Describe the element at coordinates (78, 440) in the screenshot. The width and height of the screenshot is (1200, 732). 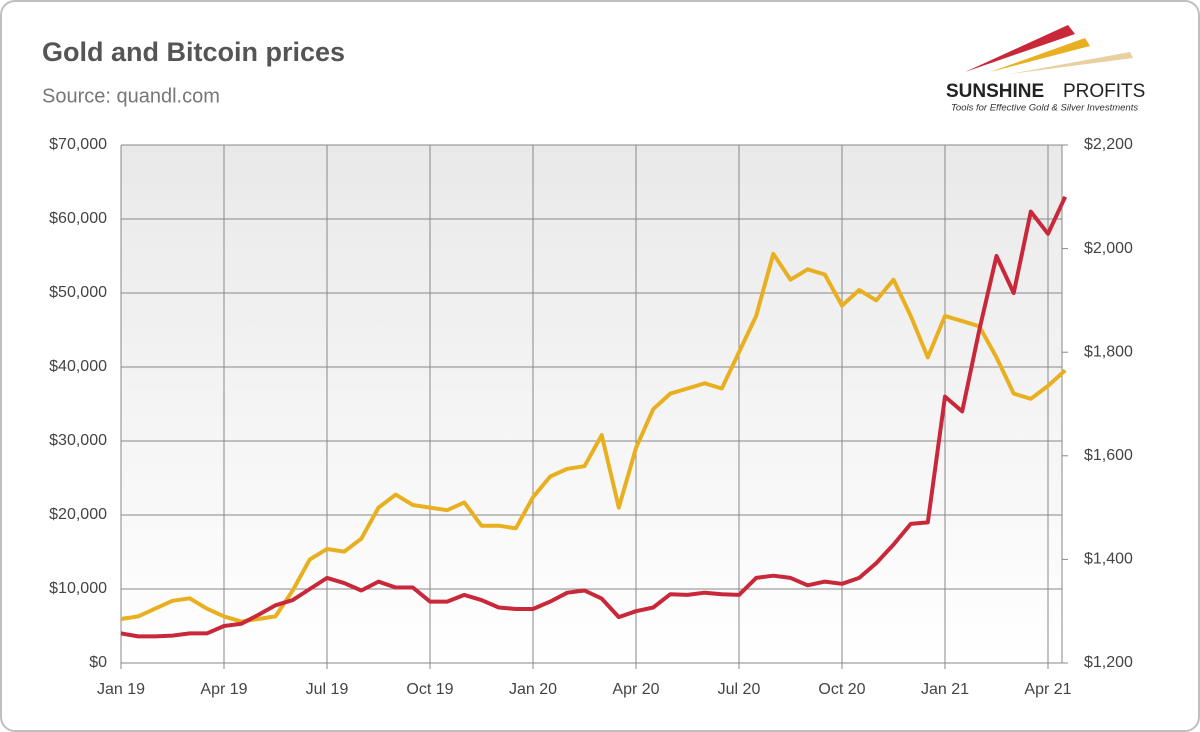
I see `y-tick-label: $30,000` at that location.